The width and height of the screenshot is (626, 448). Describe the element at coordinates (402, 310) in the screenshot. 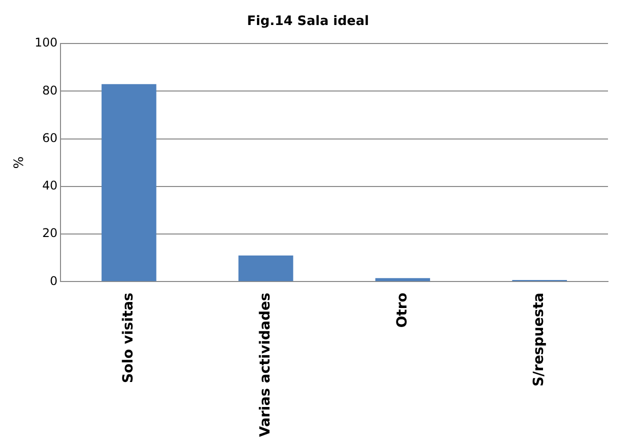

I see `x-tick-label: Otro` at that location.